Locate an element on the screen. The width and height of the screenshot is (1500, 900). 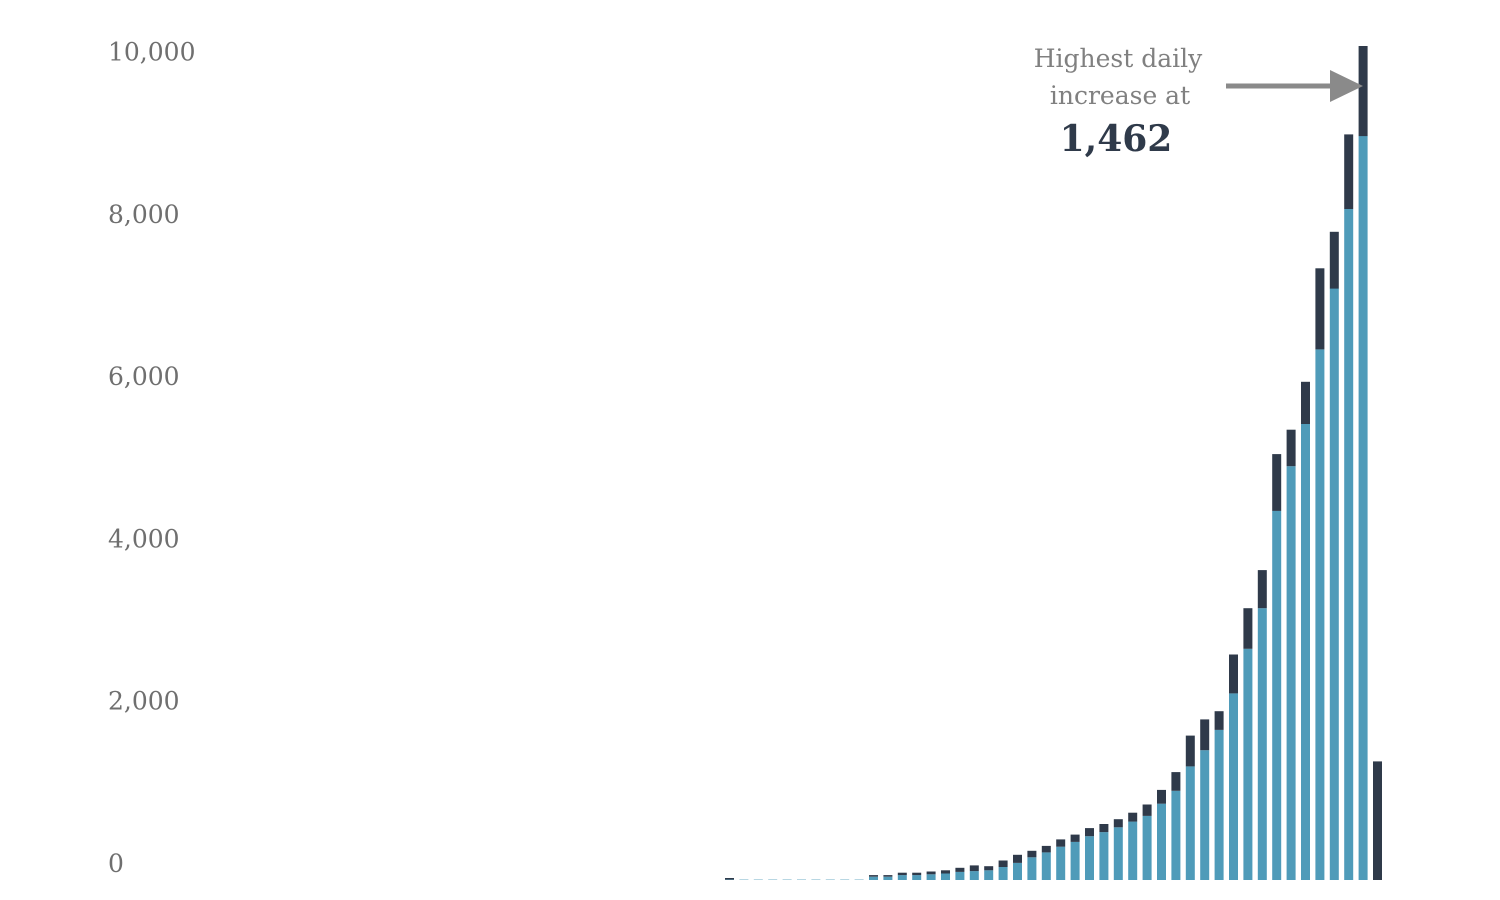
annotation-line-1: Highest daily is located at coordinates (1118, 58).